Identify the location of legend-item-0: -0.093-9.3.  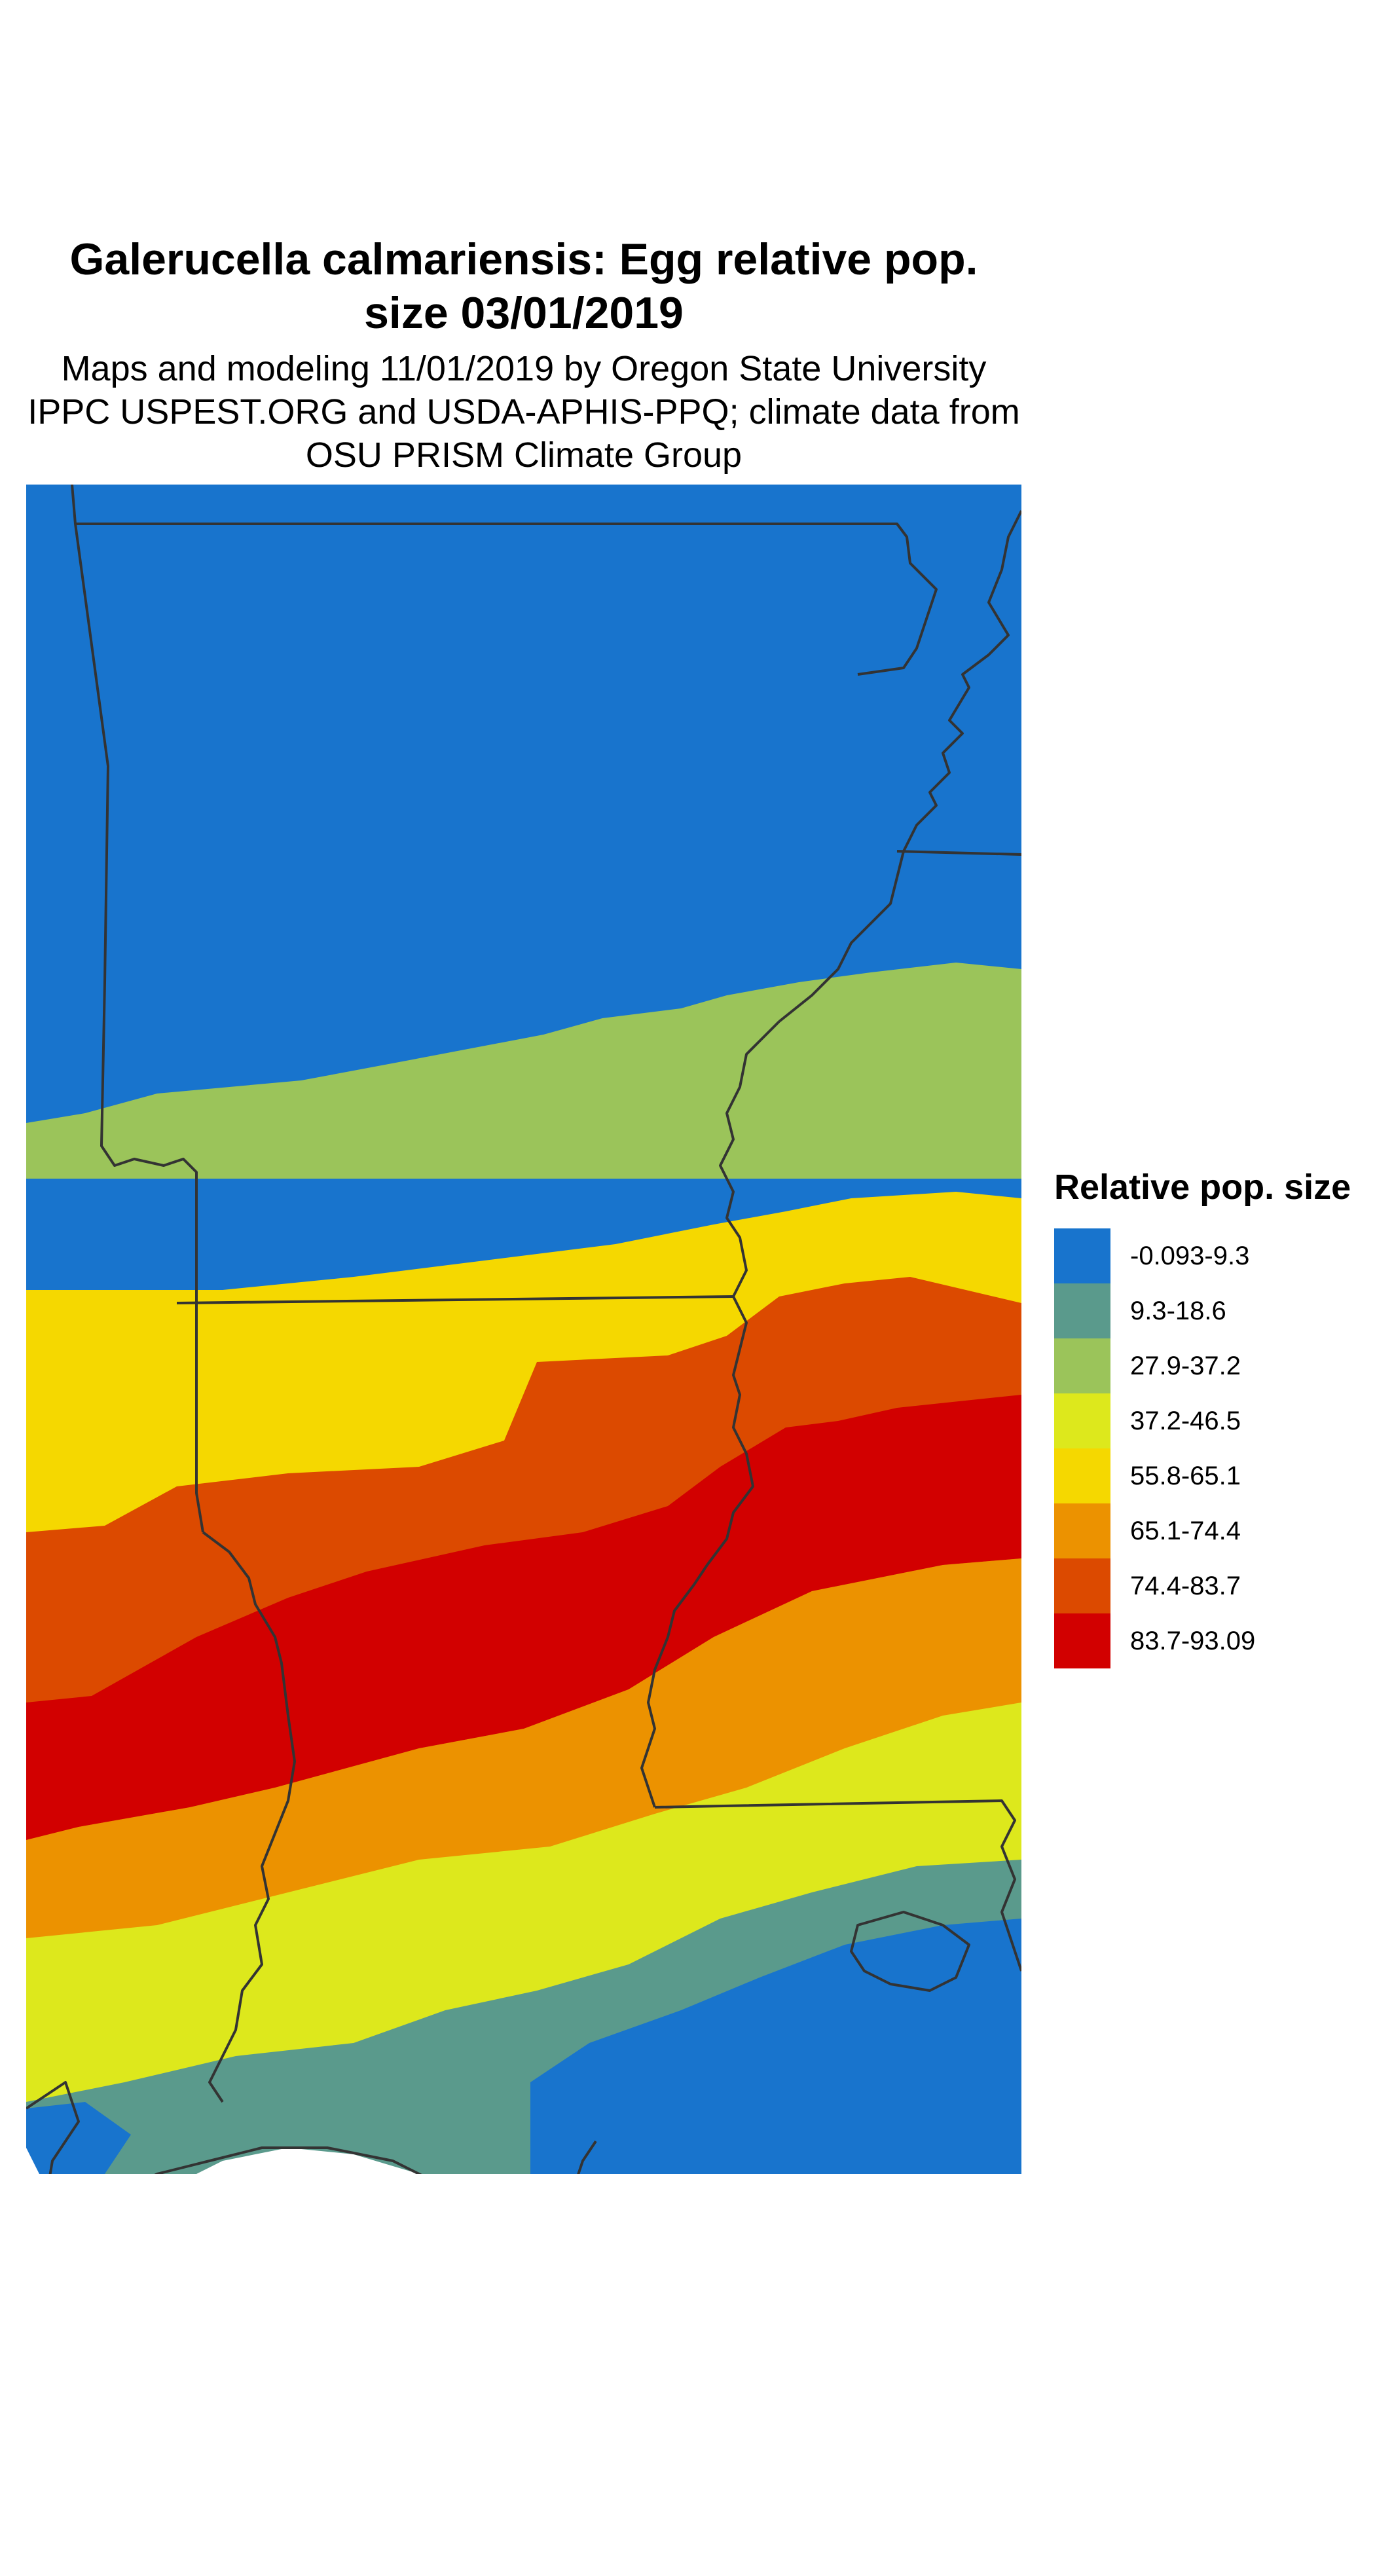
(1203, 1255).